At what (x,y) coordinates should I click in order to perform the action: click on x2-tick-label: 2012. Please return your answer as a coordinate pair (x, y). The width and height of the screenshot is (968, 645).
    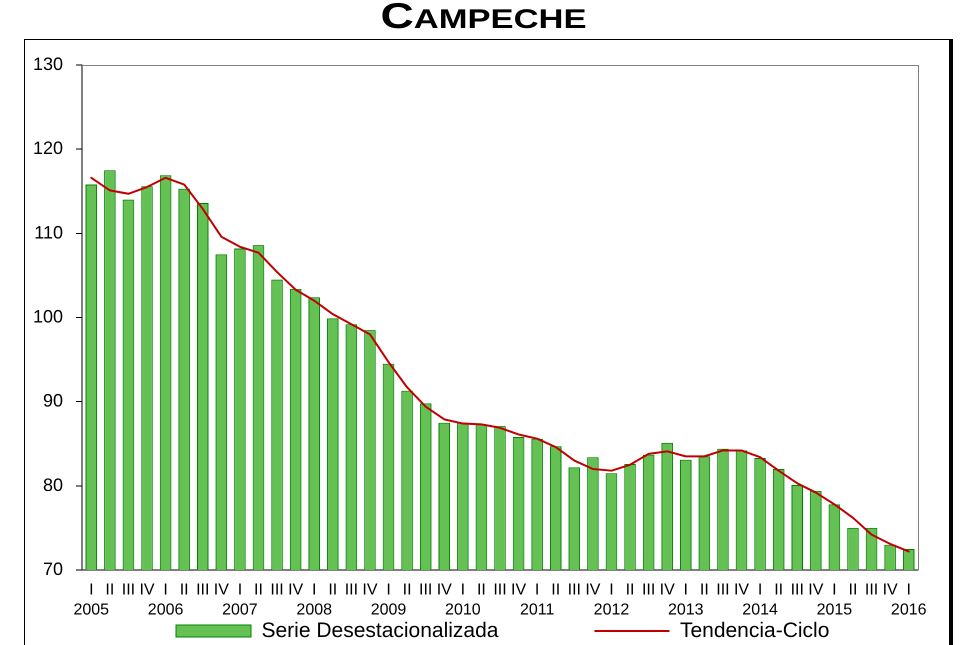
    Looking at the image, I should click on (612, 609).